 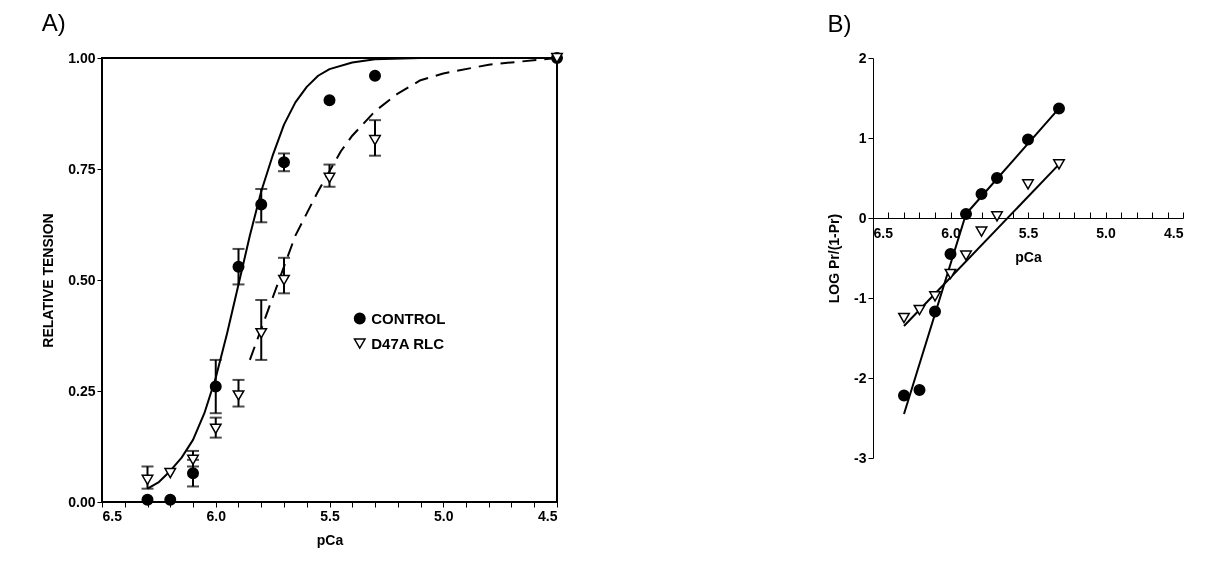 What do you see at coordinates (82, 279) in the screenshot?
I see `y-tick-label: 0.50` at bounding box center [82, 279].